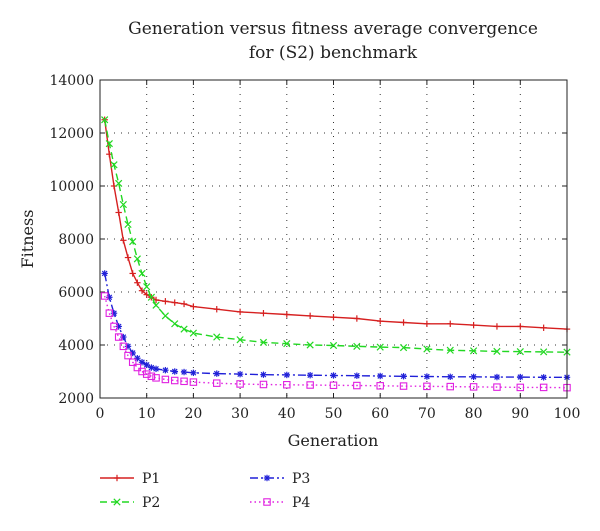 The height and width of the screenshot is (531, 600). I want to click on y-tick-label: 12000, so click(71, 134).